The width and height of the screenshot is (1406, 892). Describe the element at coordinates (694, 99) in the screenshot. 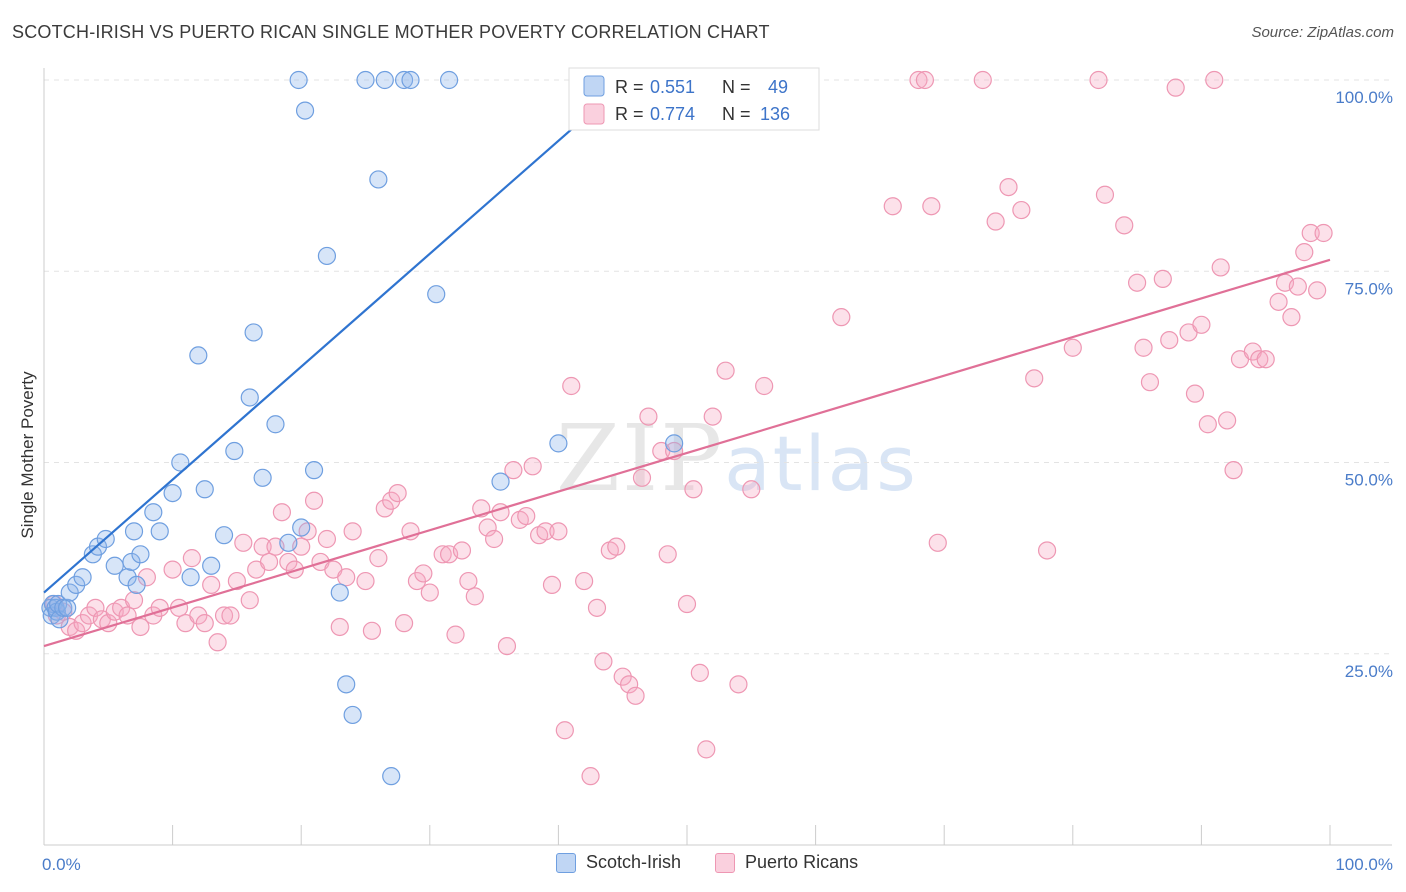

I see `correlation-legend: R = 0.551 N = 49 R = 0.774 N = 136` at that location.